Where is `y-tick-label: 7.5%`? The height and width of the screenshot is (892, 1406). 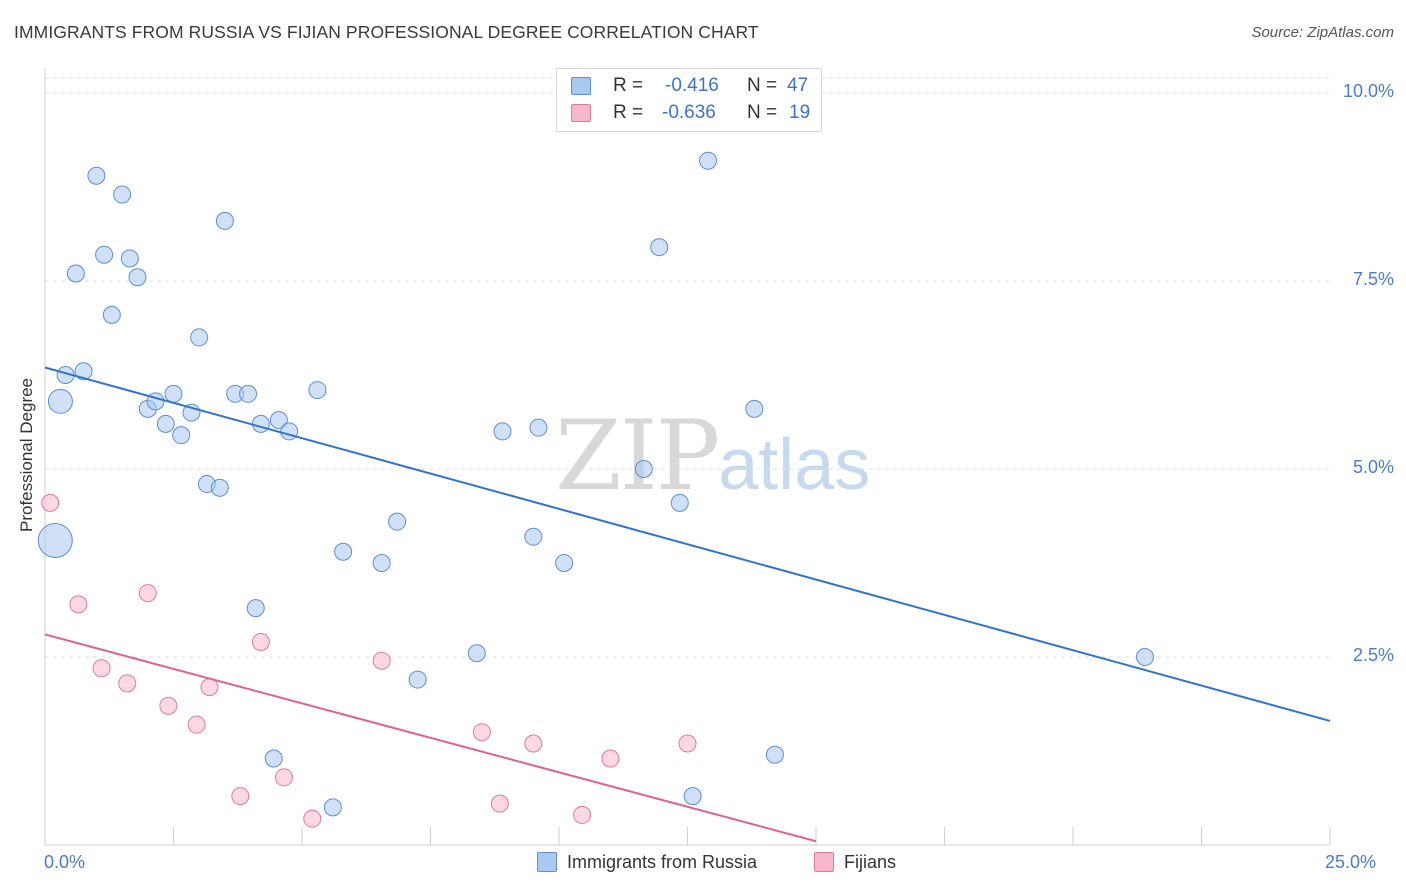
y-tick-label: 7.5% is located at coordinates (1373, 279).